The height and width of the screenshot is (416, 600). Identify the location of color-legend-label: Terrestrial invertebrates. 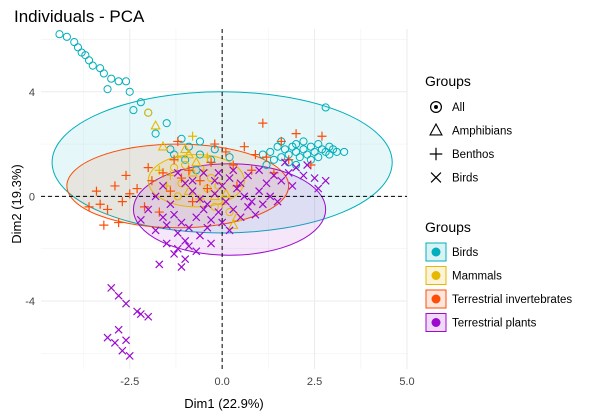
(512, 300).